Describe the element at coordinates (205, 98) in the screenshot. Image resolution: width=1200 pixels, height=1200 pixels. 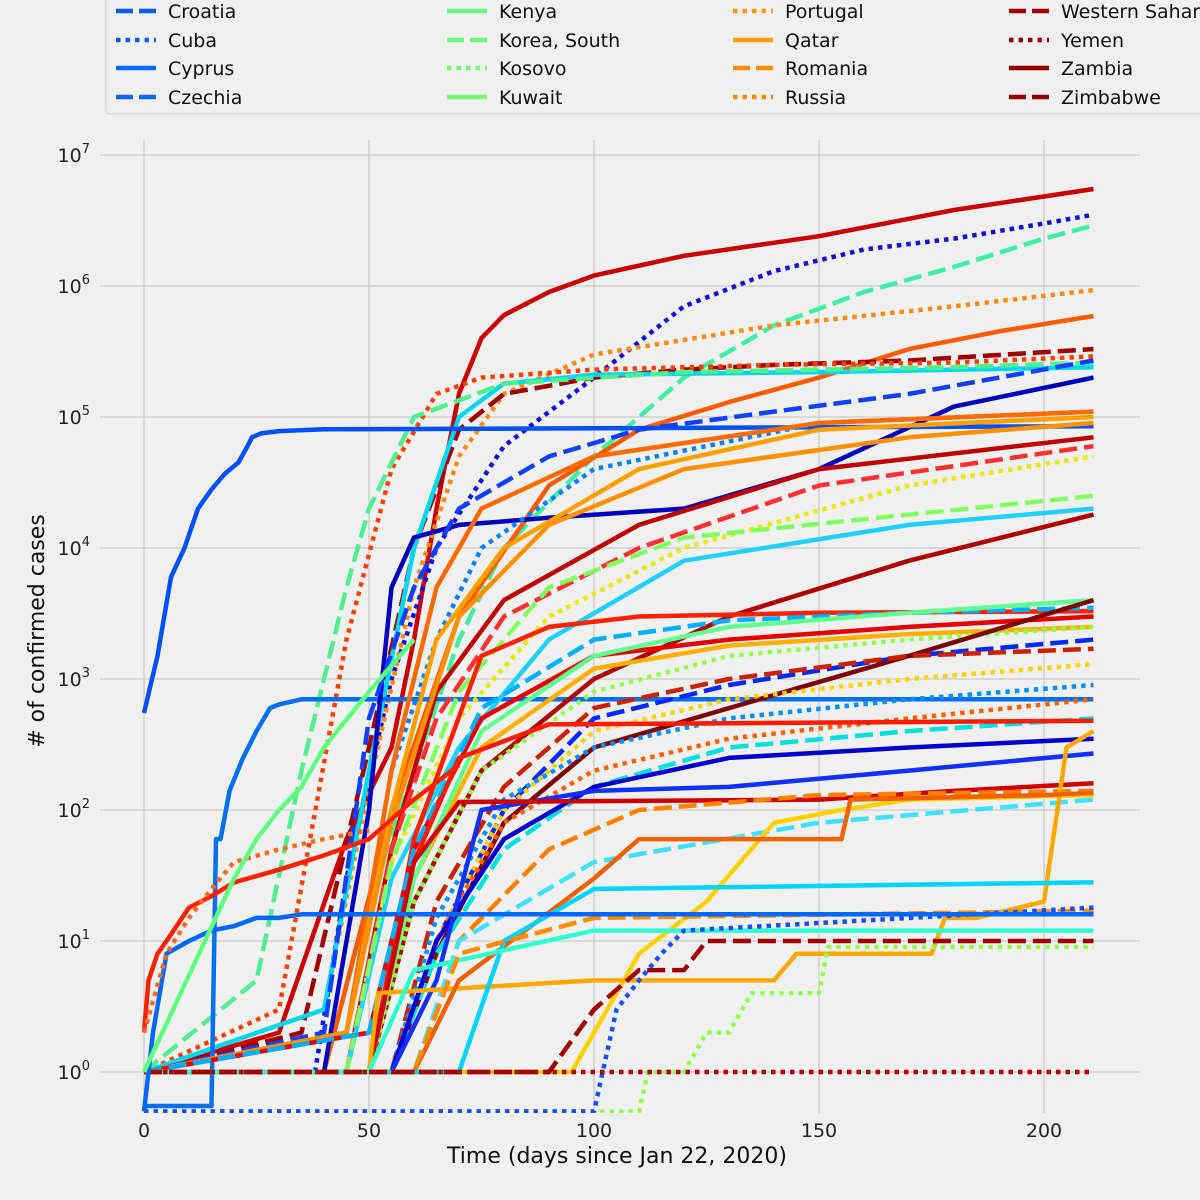
I see `legend-label: Czechia` at that location.